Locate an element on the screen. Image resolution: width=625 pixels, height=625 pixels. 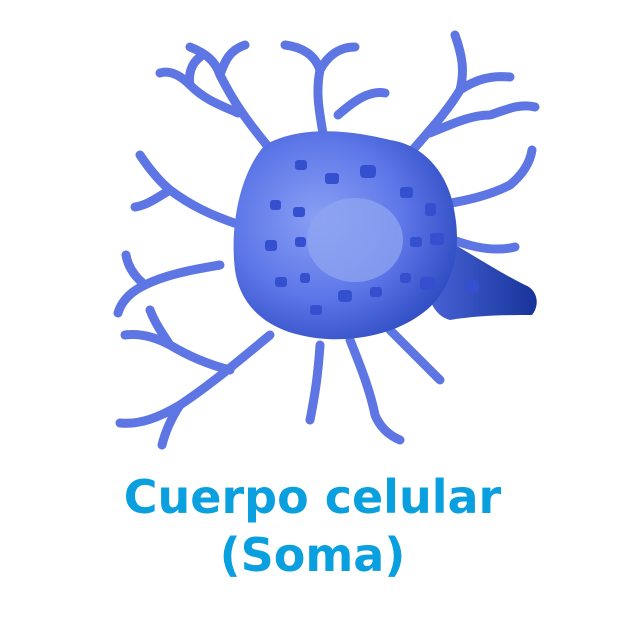
dendrite-upper-left is located at coordinates (217, 100).